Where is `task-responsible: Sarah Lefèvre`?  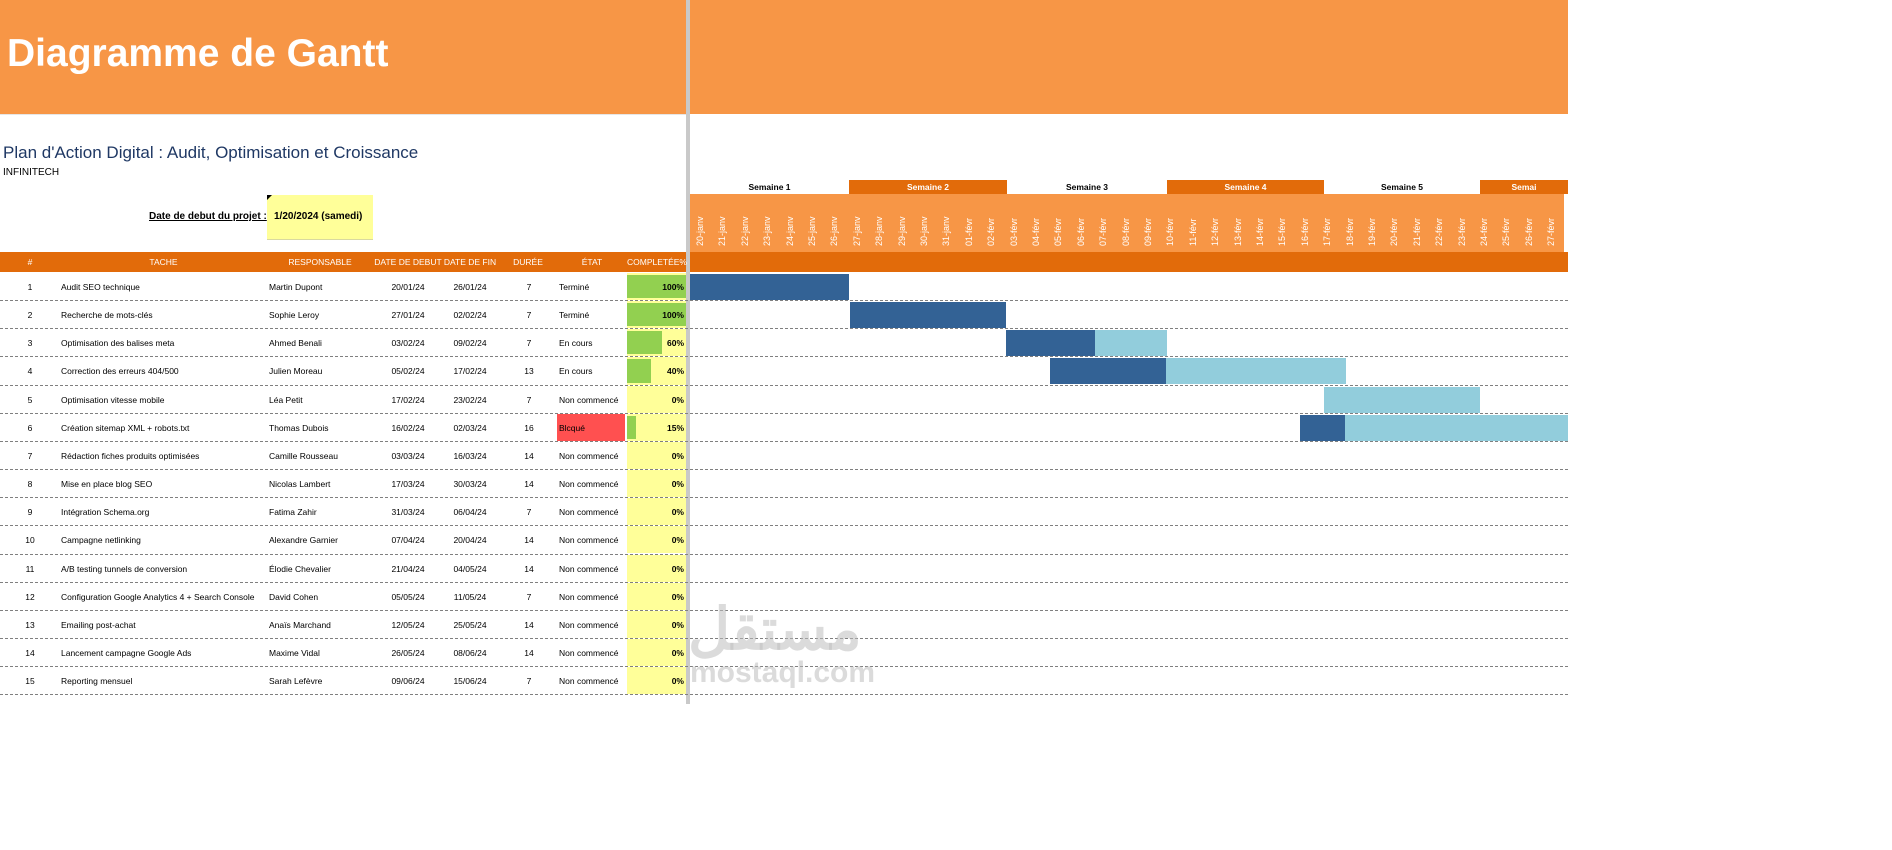 task-responsible: Sarah Lefèvre is located at coordinates (296, 681).